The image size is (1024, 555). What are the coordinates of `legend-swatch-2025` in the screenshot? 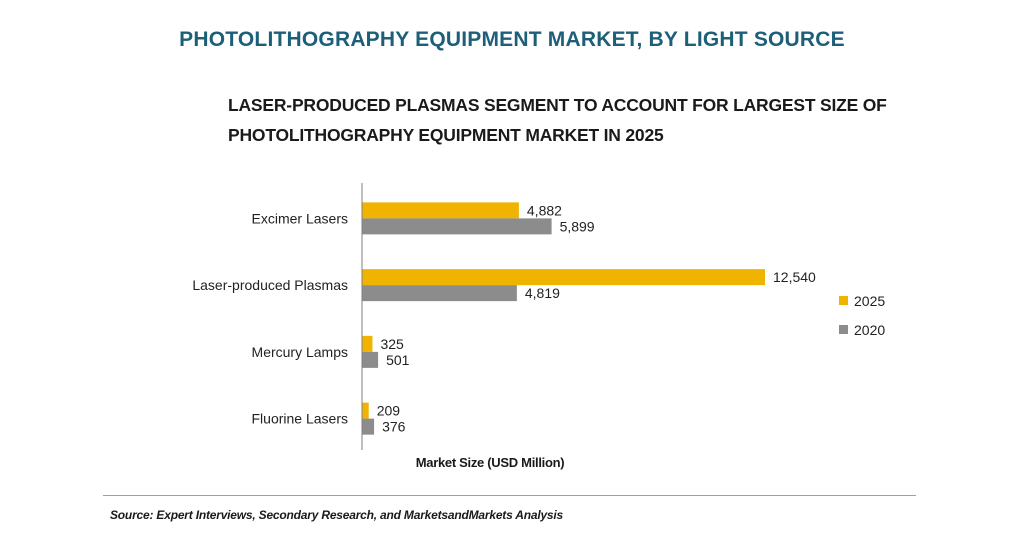 It's located at (843, 300).